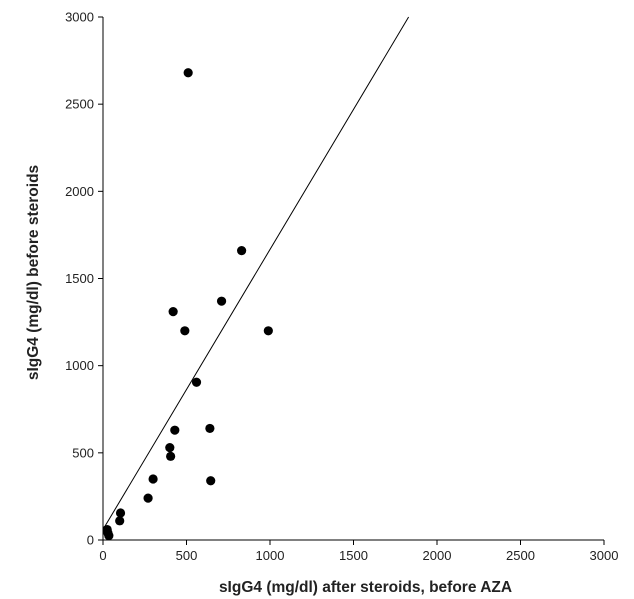 This screenshot has height=599, width=634. What do you see at coordinates (83, 452) in the screenshot?
I see `y-tick-label: 500` at bounding box center [83, 452].